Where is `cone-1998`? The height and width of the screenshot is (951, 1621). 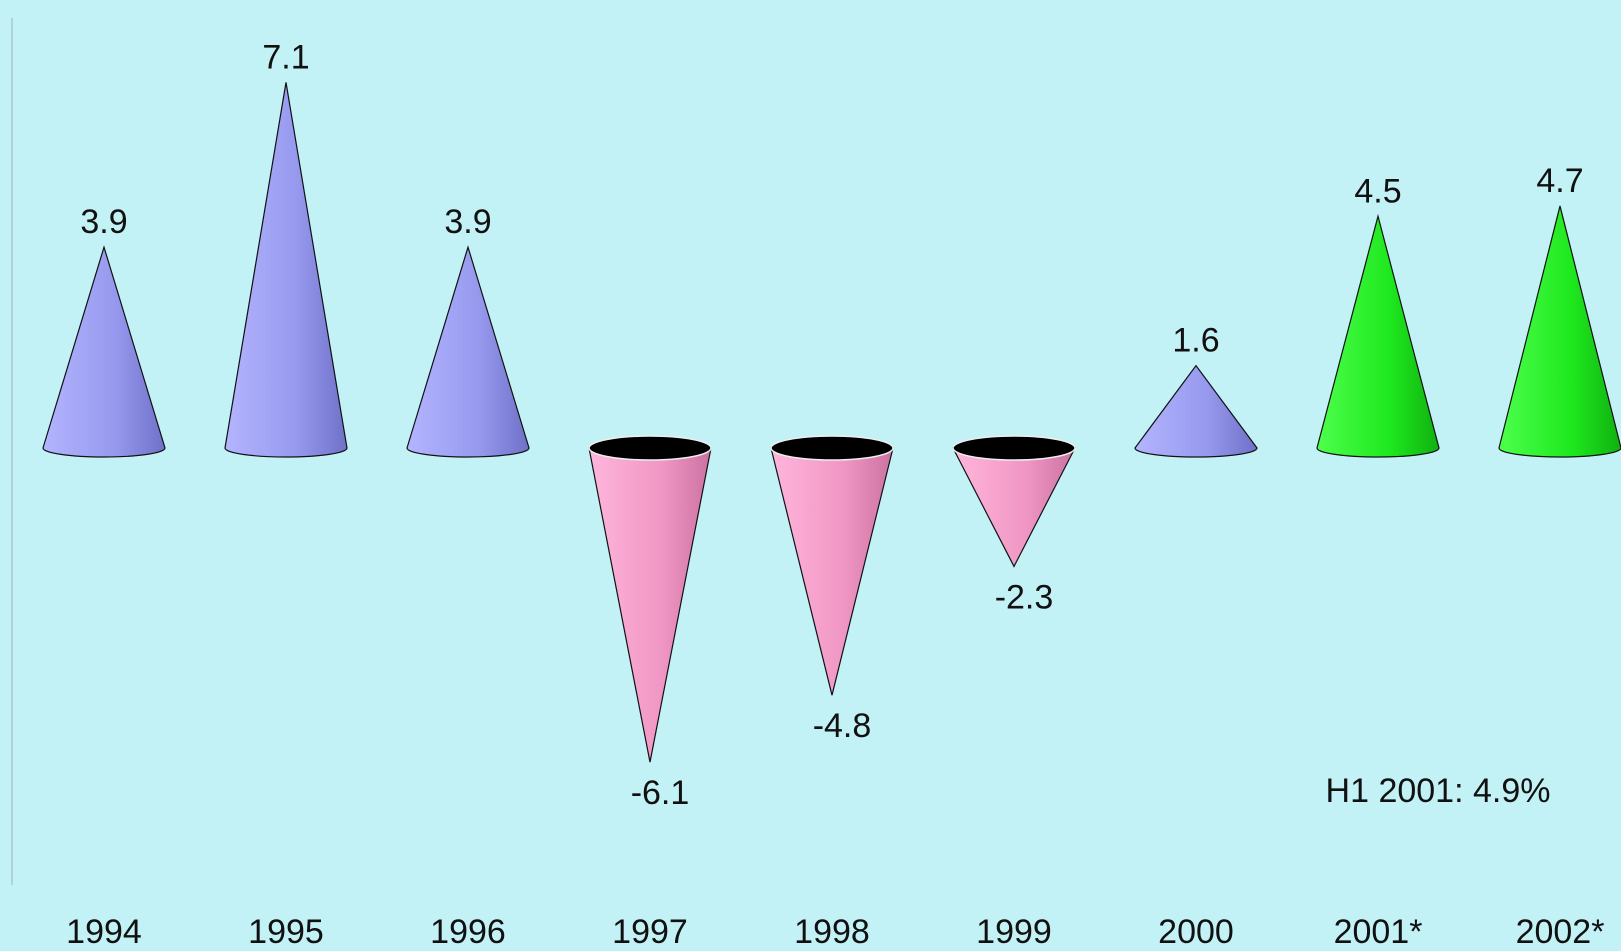
cone-1998 is located at coordinates (832, 565).